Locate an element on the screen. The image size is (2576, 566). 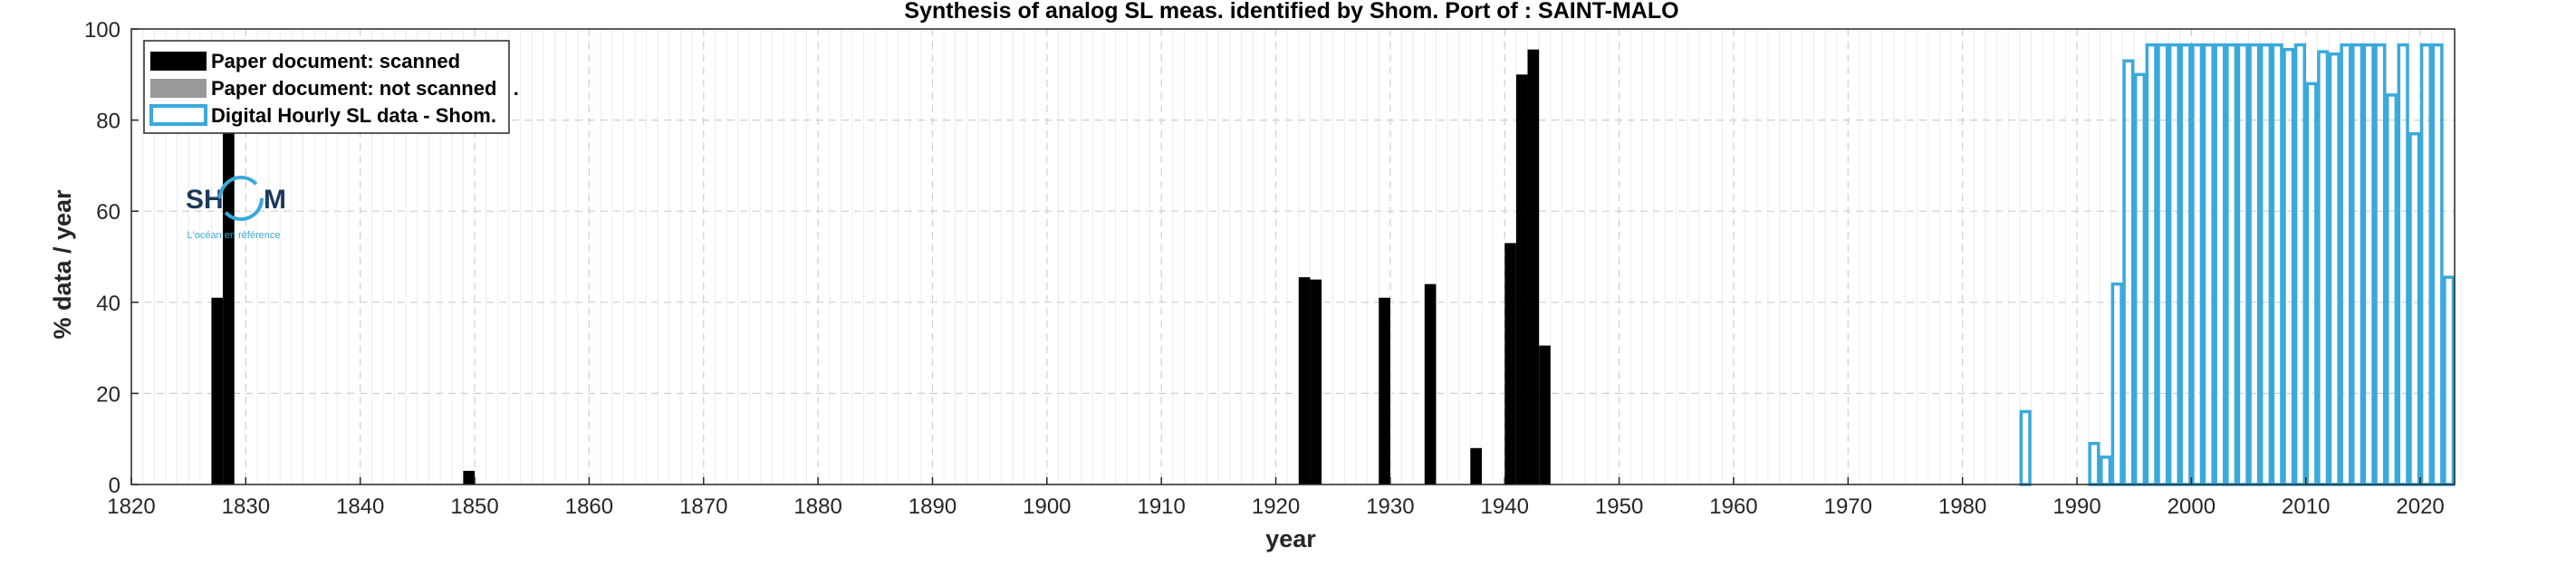
x-tick-label: 2020 is located at coordinates (2420, 506).